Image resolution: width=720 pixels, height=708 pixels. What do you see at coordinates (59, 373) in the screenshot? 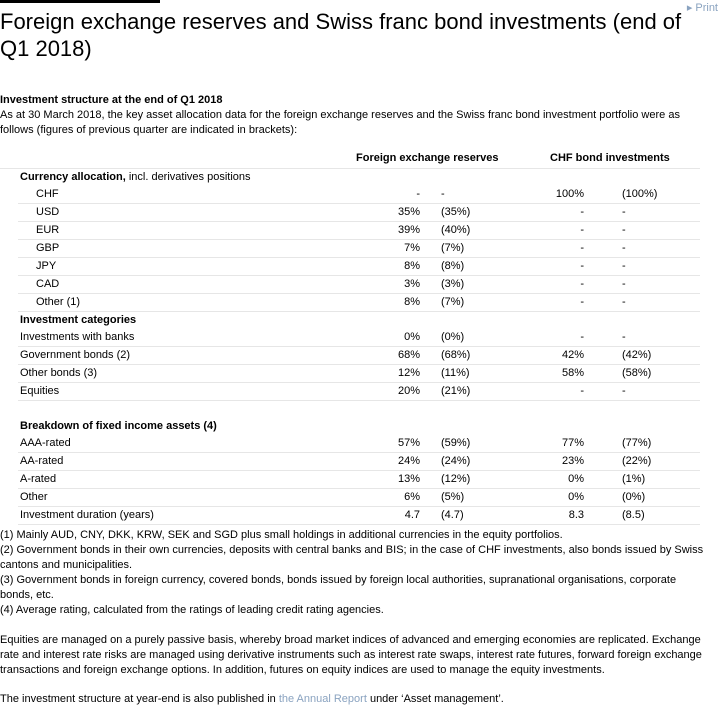
I see `row-label: Other bonds (3)` at bounding box center [59, 373].